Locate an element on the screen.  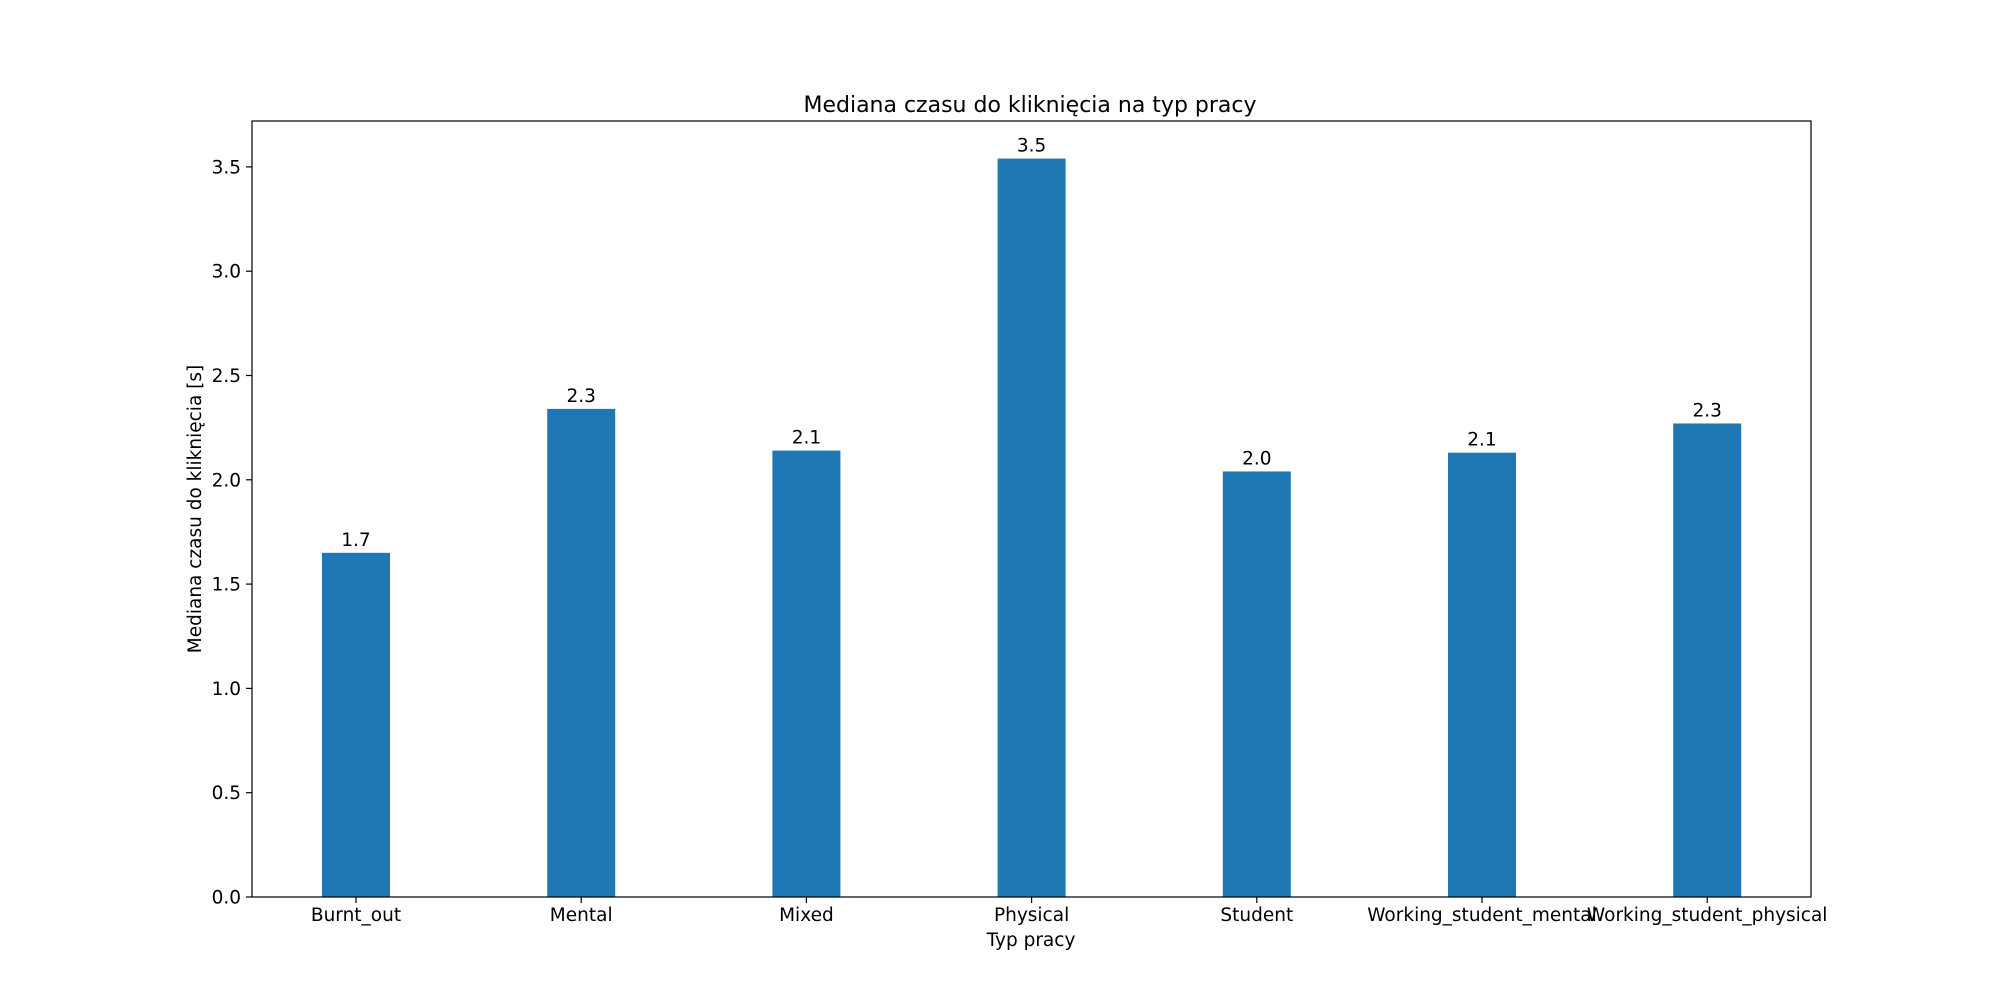
data-label: 1.7 is located at coordinates (355, 540).